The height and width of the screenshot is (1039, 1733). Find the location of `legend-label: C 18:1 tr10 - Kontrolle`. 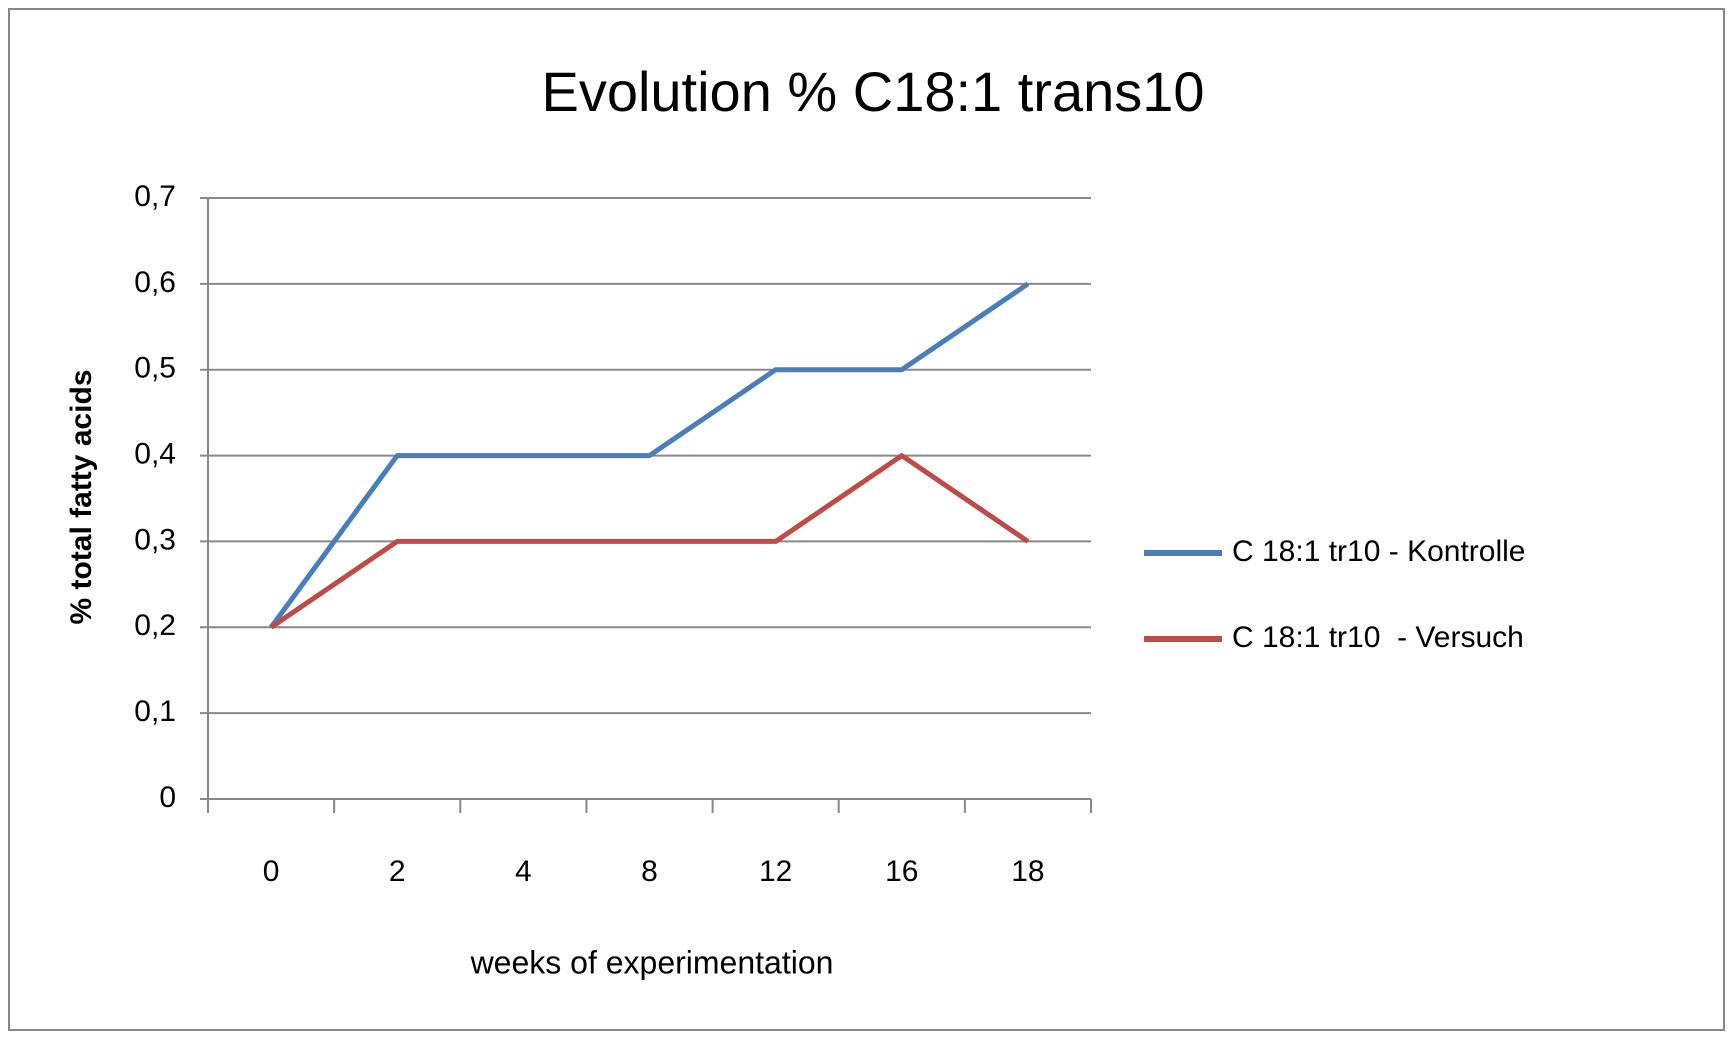

legend-label: C 18:1 tr10 - Kontrolle is located at coordinates (1378, 551).